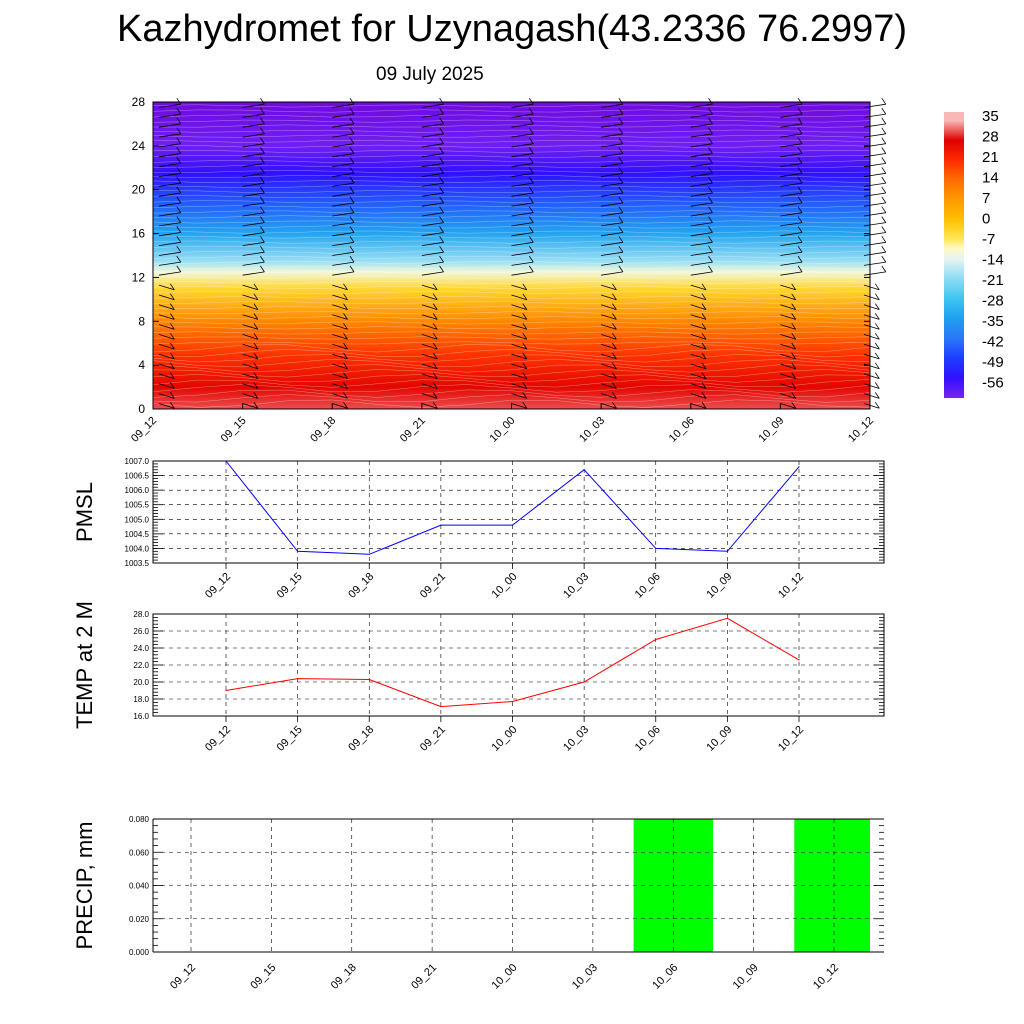  I want to click on y-tick-label: 1004.0, so click(137, 548).